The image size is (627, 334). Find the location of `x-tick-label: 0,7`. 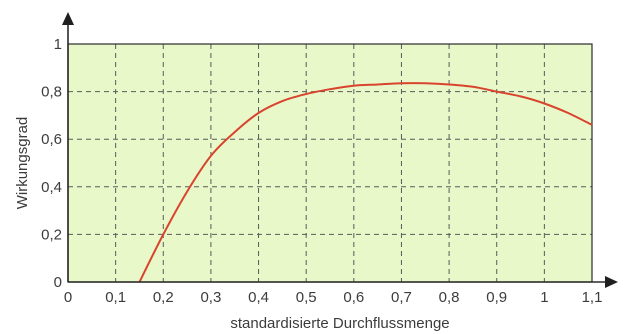

x-tick-label: 0,7 is located at coordinates (401, 297).